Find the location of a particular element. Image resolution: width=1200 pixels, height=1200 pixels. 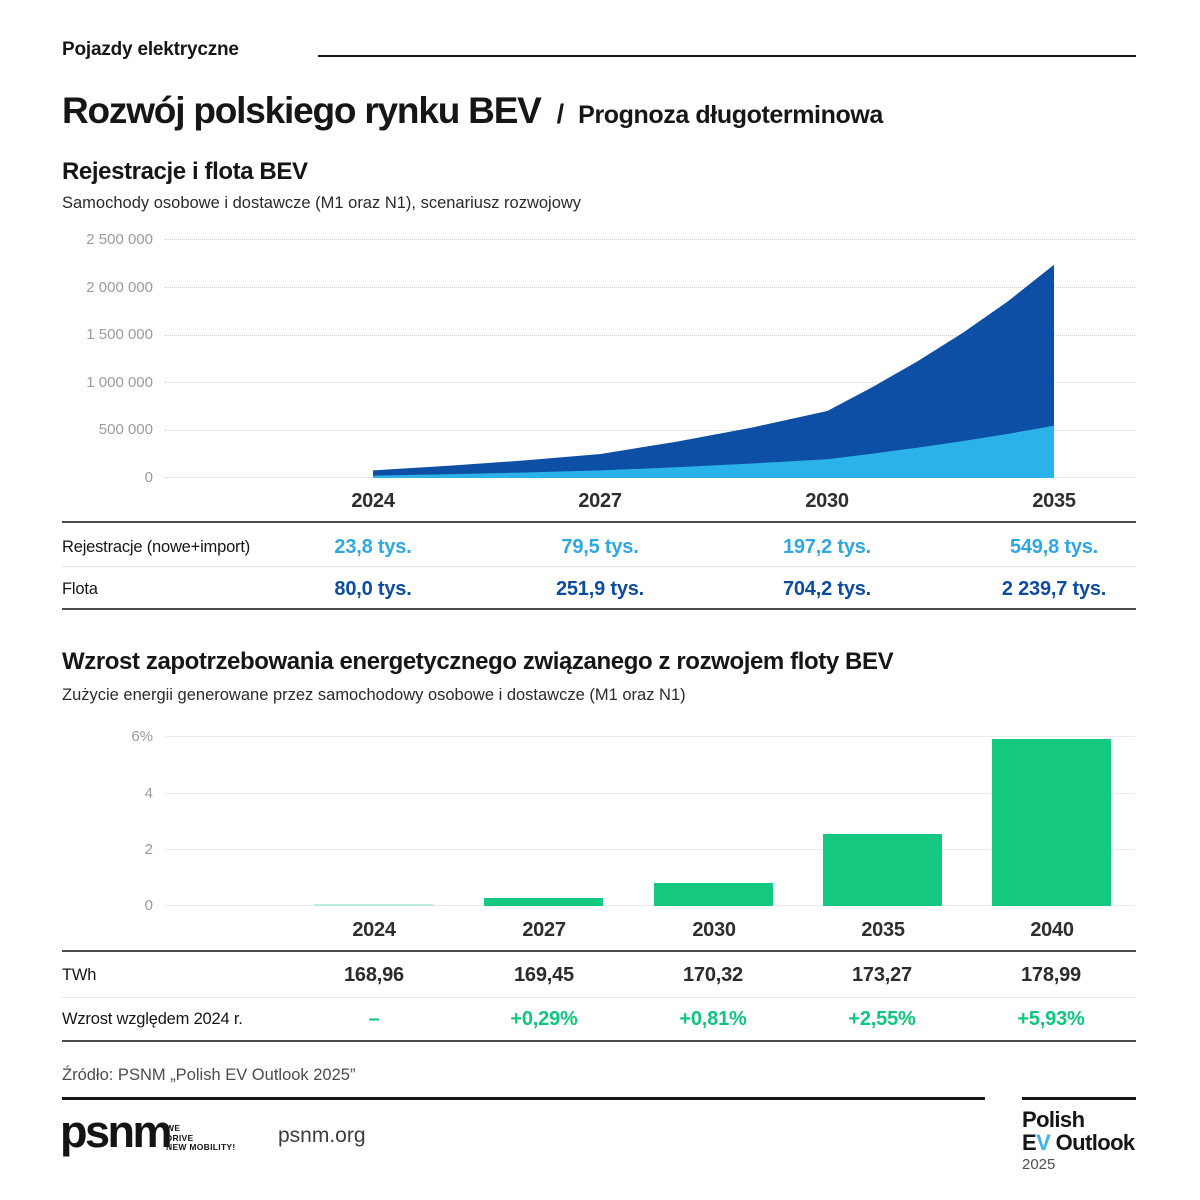

outlook-logo-line1: Polish is located at coordinates (1053, 1119).